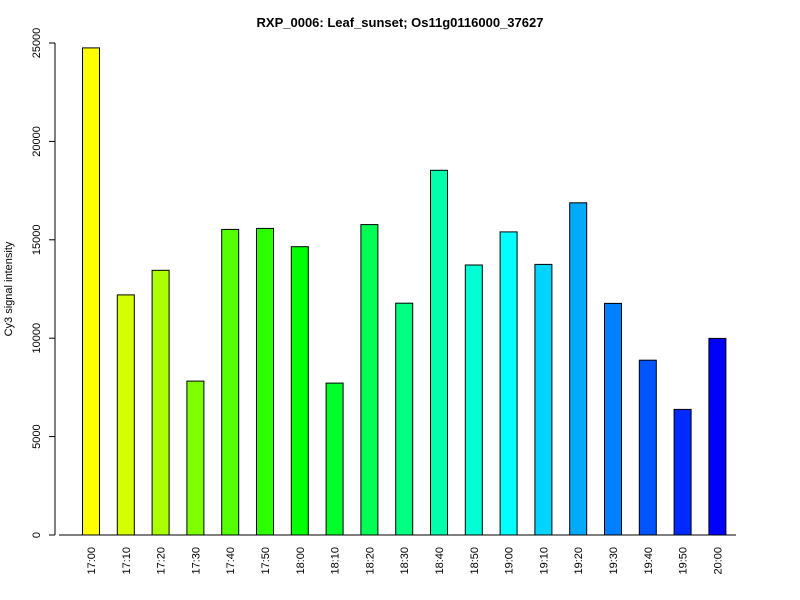  I want to click on bar-1950, so click(682, 472).